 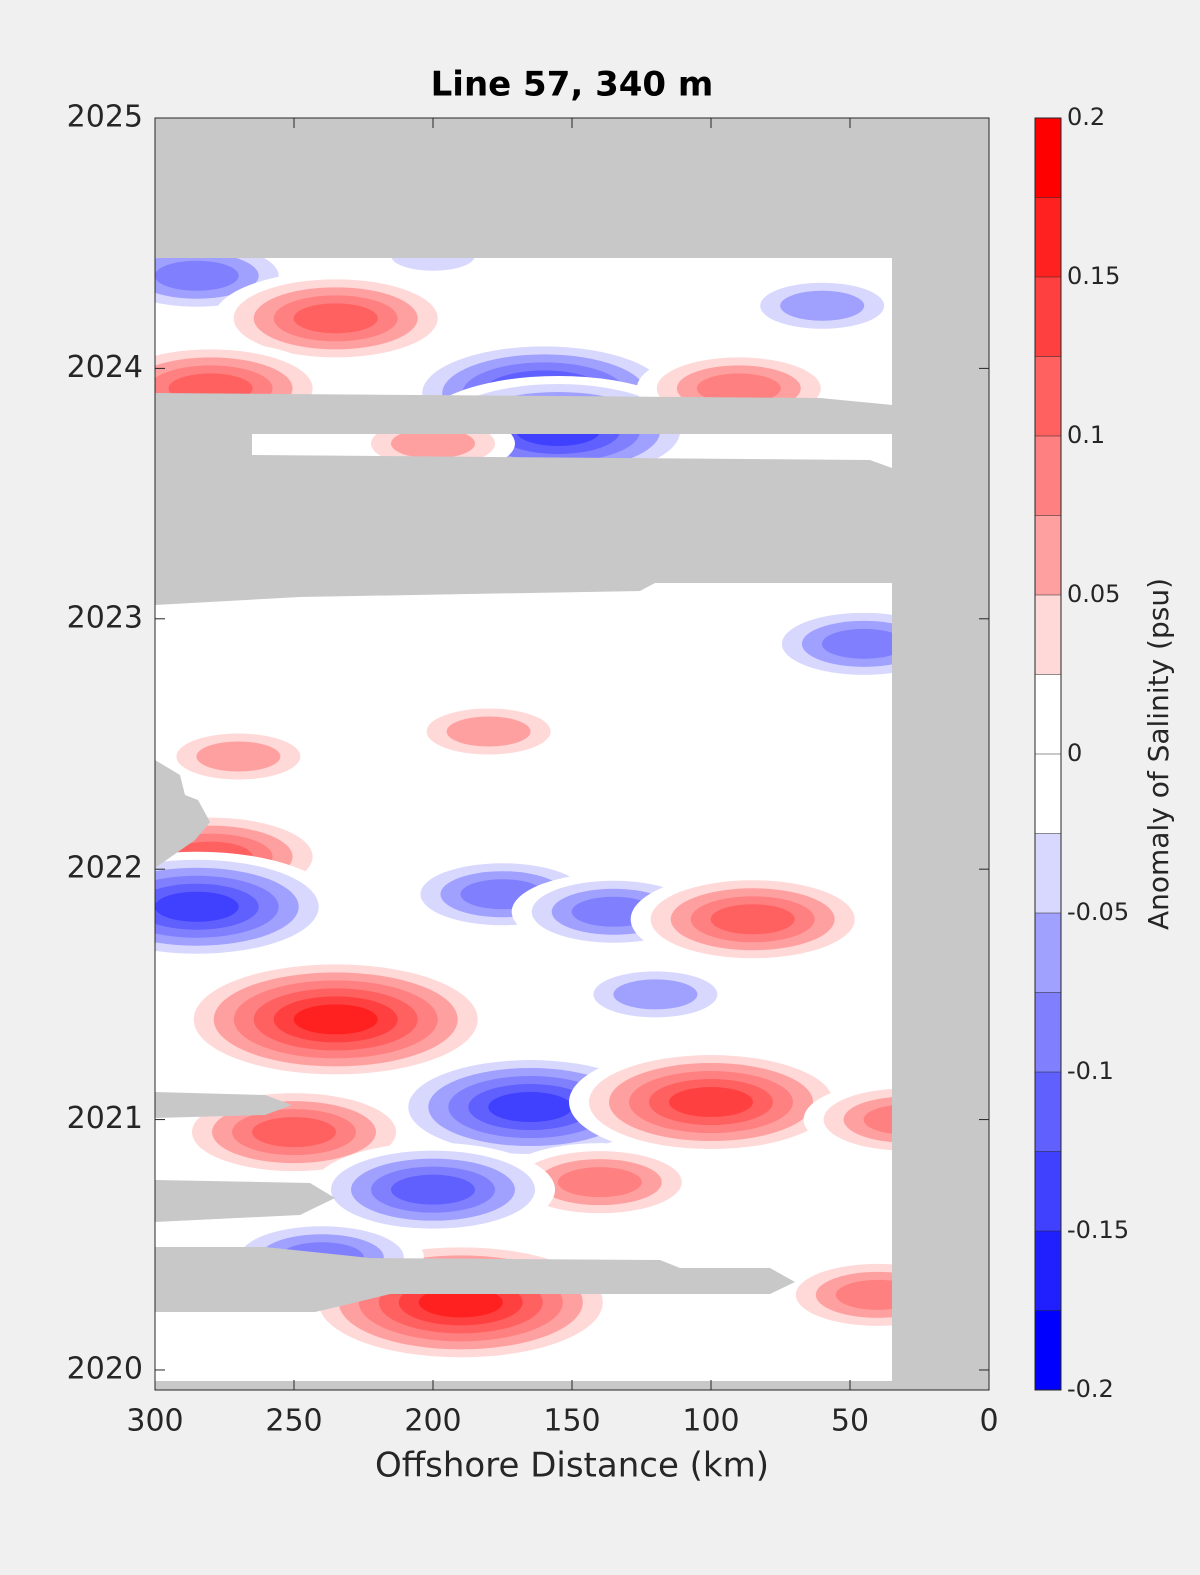 What do you see at coordinates (105, 367) in the screenshot?
I see `y-tick-label: 2024` at bounding box center [105, 367].